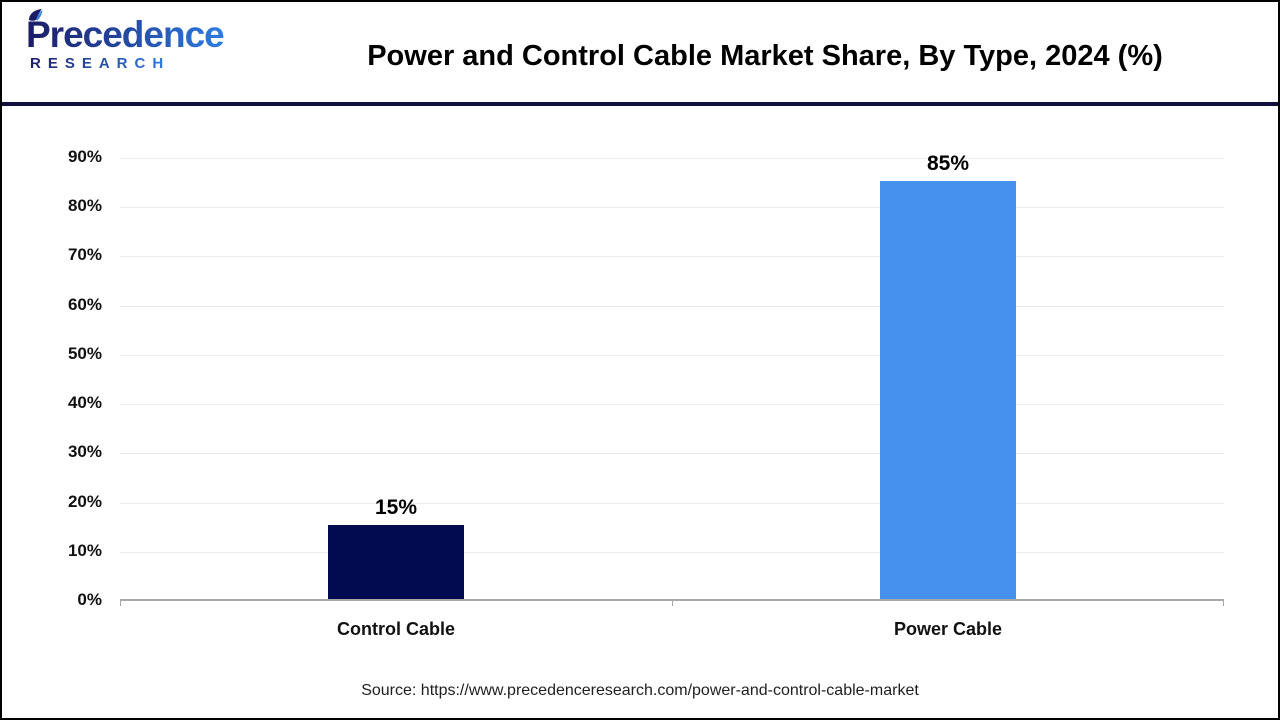 The height and width of the screenshot is (720, 1280). Describe the element at coordinates (396, 508) in the screenshot. I see `bar-value-label: 15%` at that location.